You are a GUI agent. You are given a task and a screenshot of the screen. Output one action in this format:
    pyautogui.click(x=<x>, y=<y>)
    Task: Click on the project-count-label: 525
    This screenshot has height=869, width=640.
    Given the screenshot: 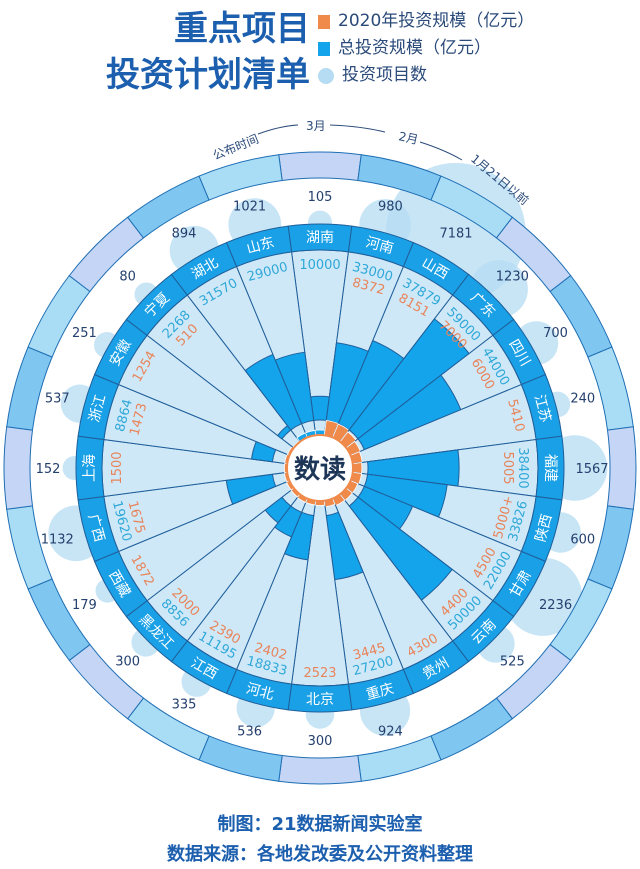 What is the action you would take?
    pyautogui.click(x=512, y=661)
    